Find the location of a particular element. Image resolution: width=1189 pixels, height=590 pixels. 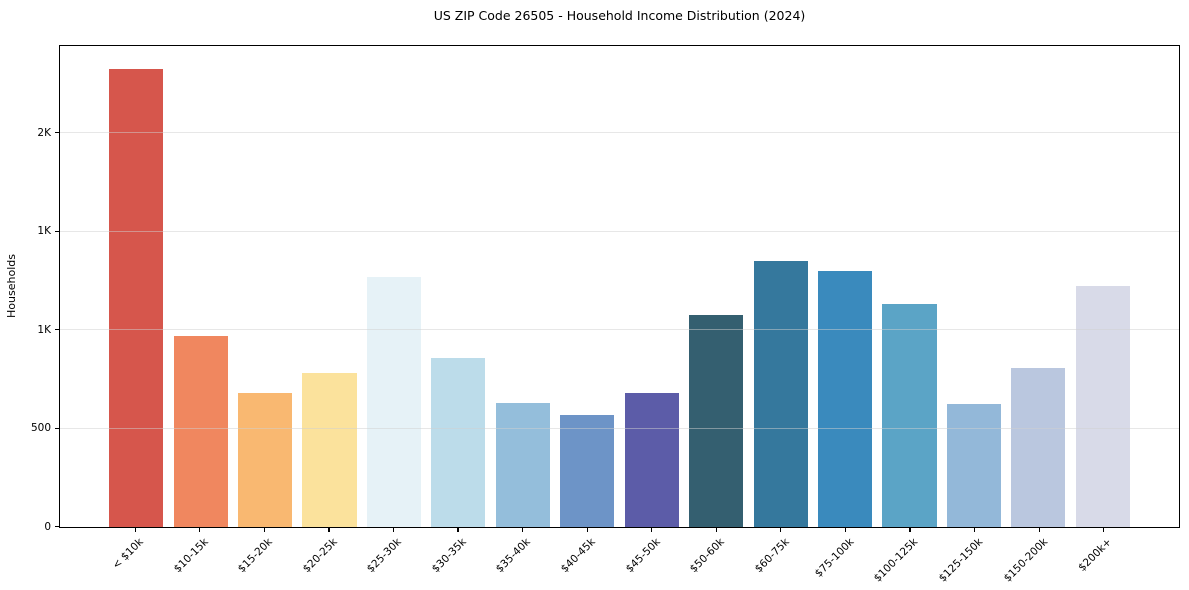

x-tick-label: $125-150k is located at coordinates (961, 560).